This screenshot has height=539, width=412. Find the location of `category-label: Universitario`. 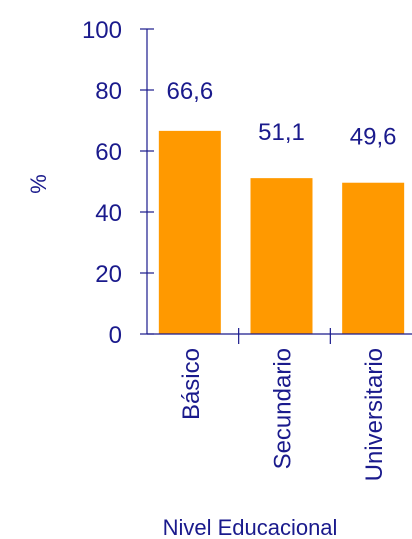

category-label: Universitario is located at coordinates (374, 414).